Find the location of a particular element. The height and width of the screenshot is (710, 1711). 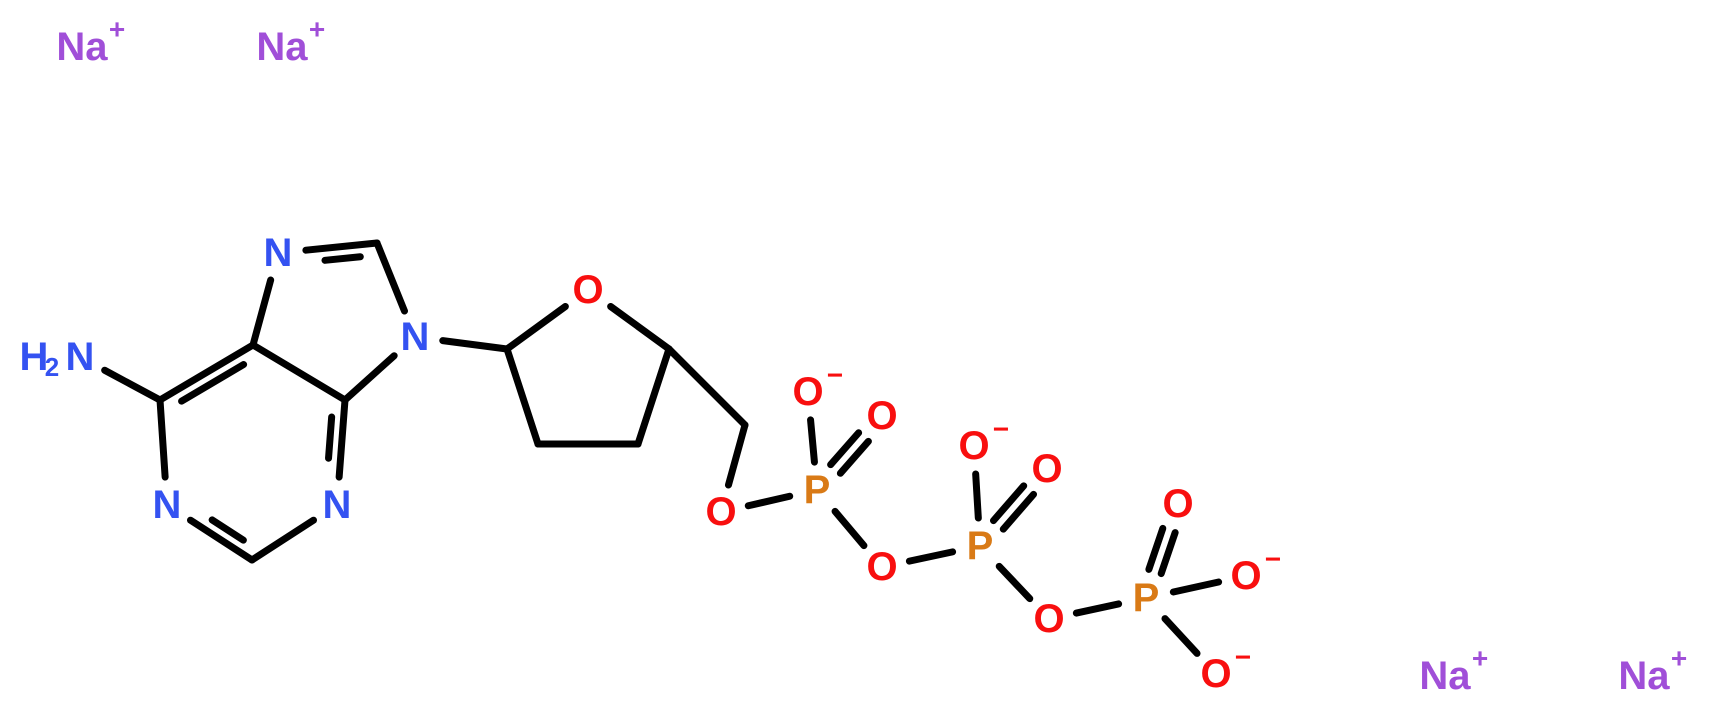

bond-C5-C6 is located at coordinates (206, 372).